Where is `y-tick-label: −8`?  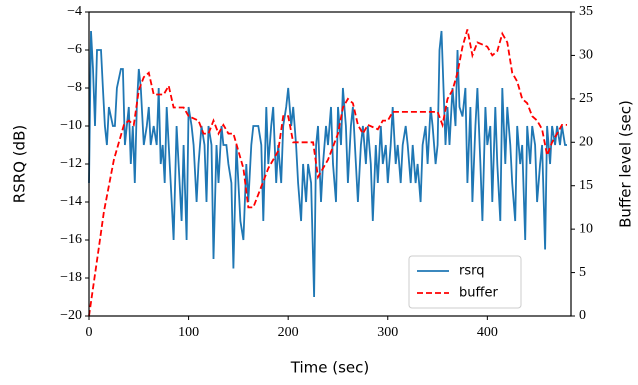 y-tick-label: −8 is located at coordinates (74, 87).